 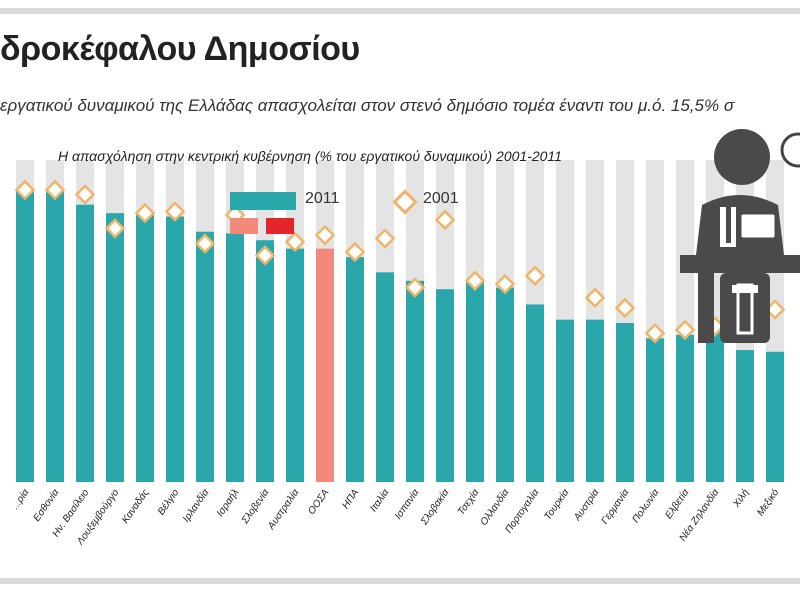 What do you see at coordinates (495, 507) in the screenshot?
I see `tick-label-16: Ολλανδία` at bounding box center [495, 507].